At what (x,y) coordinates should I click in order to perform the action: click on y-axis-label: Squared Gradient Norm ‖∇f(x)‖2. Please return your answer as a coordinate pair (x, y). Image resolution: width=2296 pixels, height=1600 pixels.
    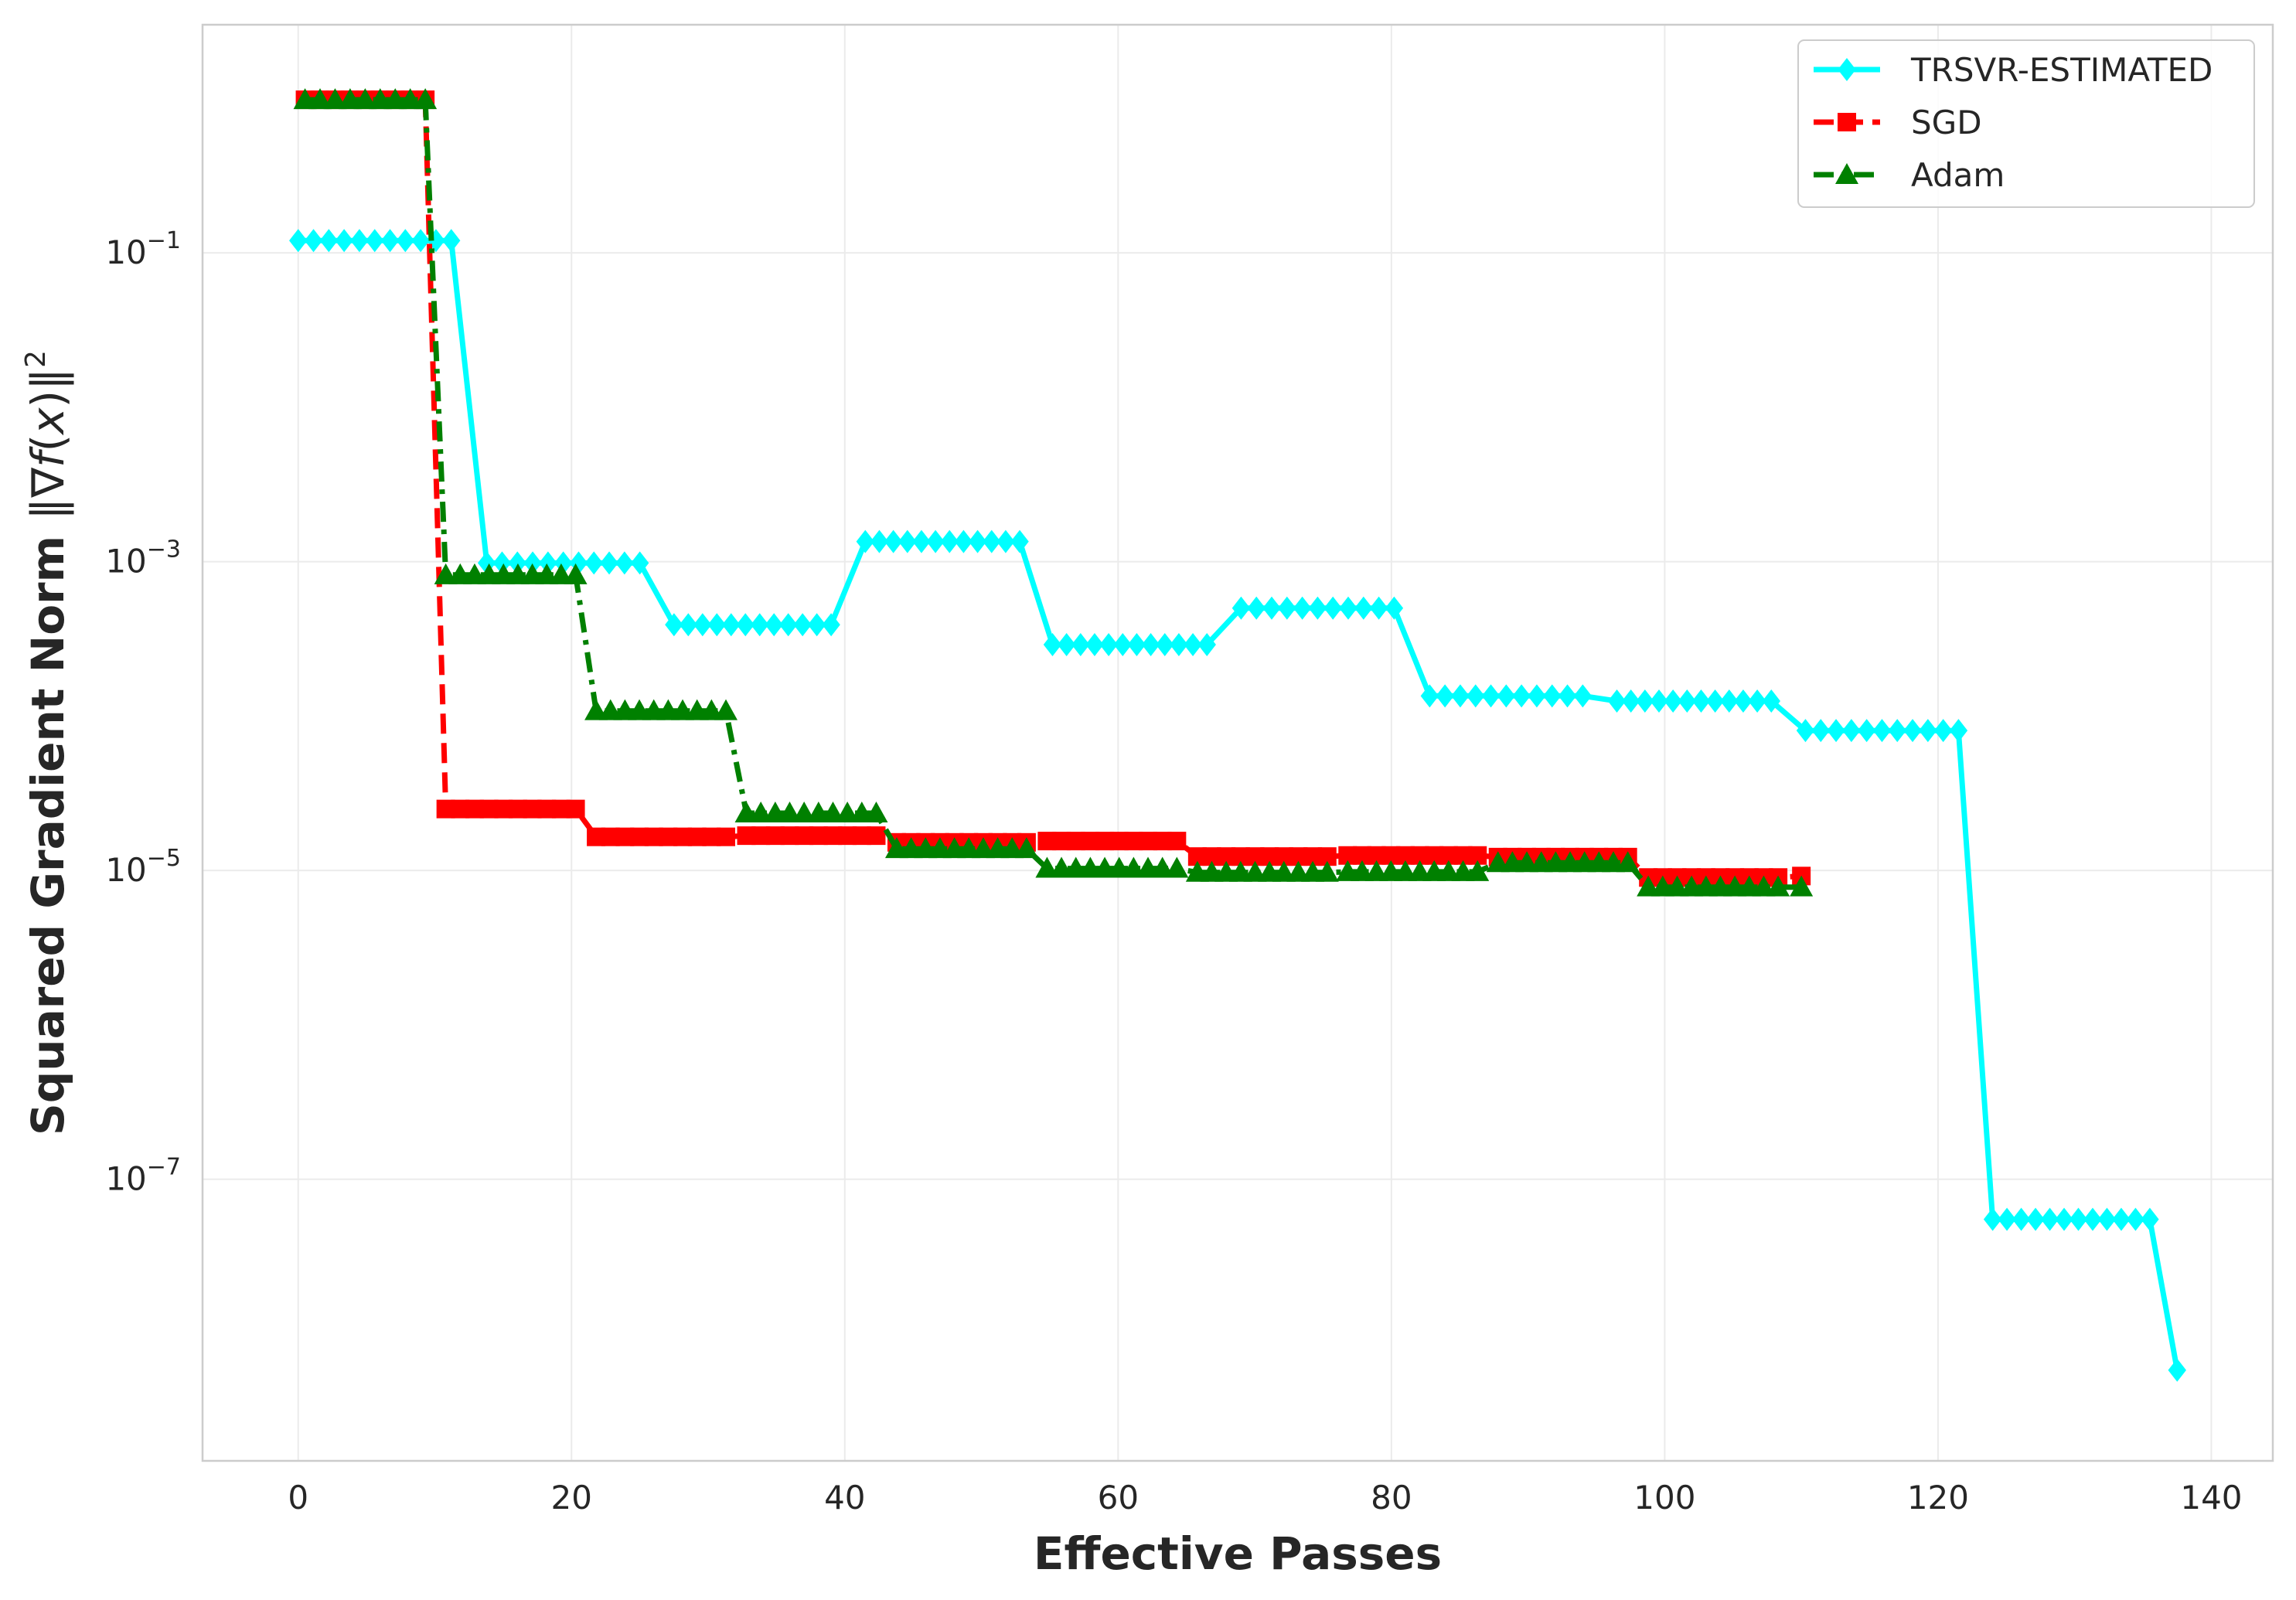
    Looking at the image, I should click on (47, 742).